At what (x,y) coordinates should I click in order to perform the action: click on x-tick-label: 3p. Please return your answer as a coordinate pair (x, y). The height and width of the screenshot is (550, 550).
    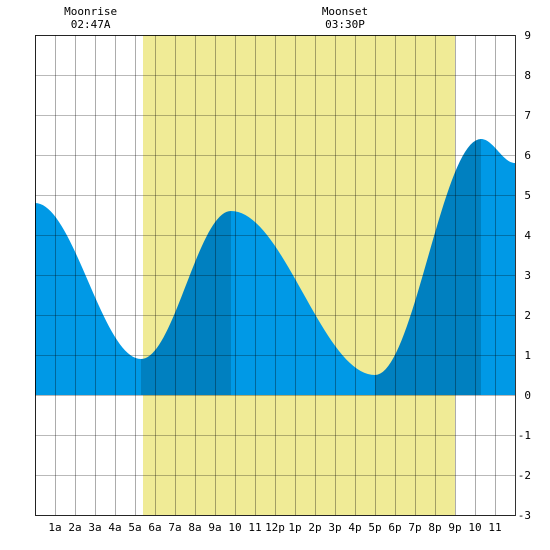
    Looking at the image, I should click on (334, 527).